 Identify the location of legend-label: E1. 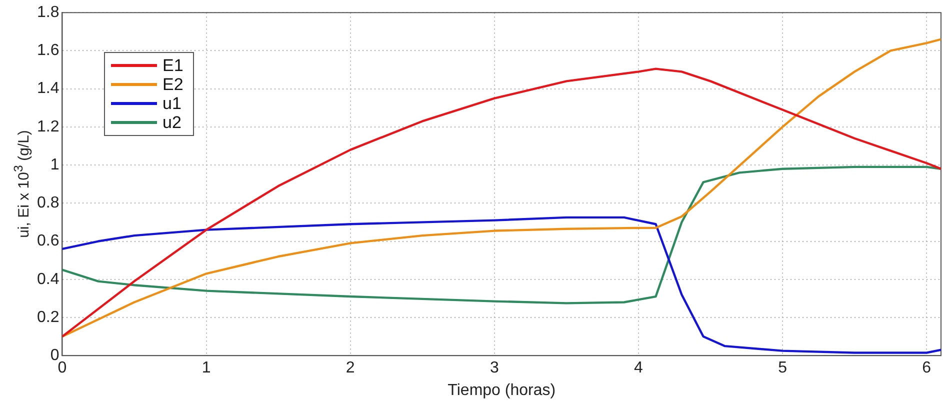
(173, 66).